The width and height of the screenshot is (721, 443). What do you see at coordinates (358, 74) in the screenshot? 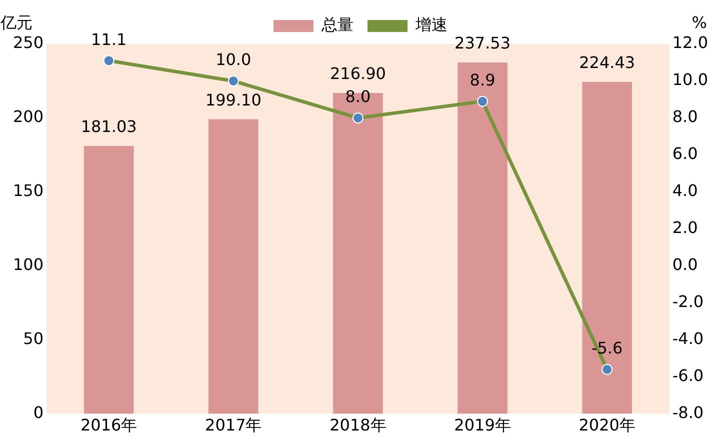
I see `data-label: 216.90` at bounding box center [358, 74].